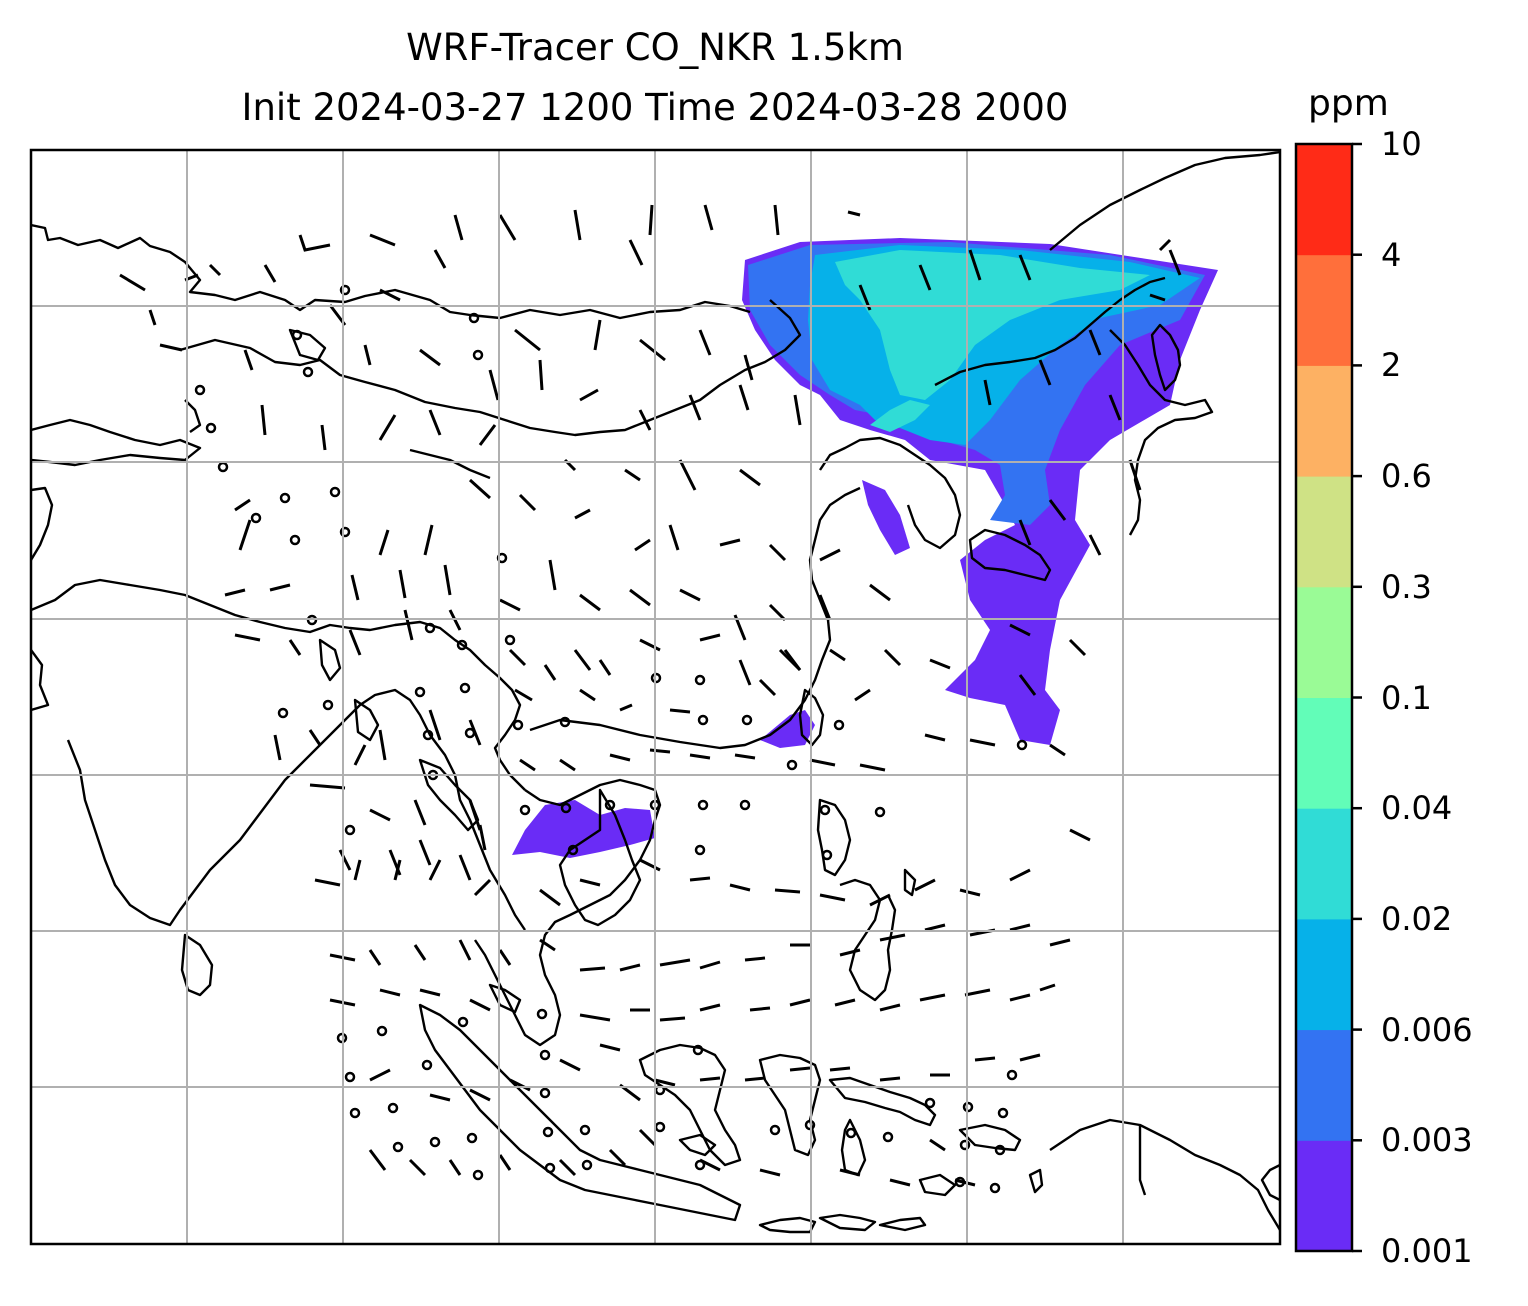 The height and width of the screenshot is (1306, 1528). Describe the element at coordinates (1406, 586) in the screenshot. I see `colorbar-tick-label: 0.3` at that location.